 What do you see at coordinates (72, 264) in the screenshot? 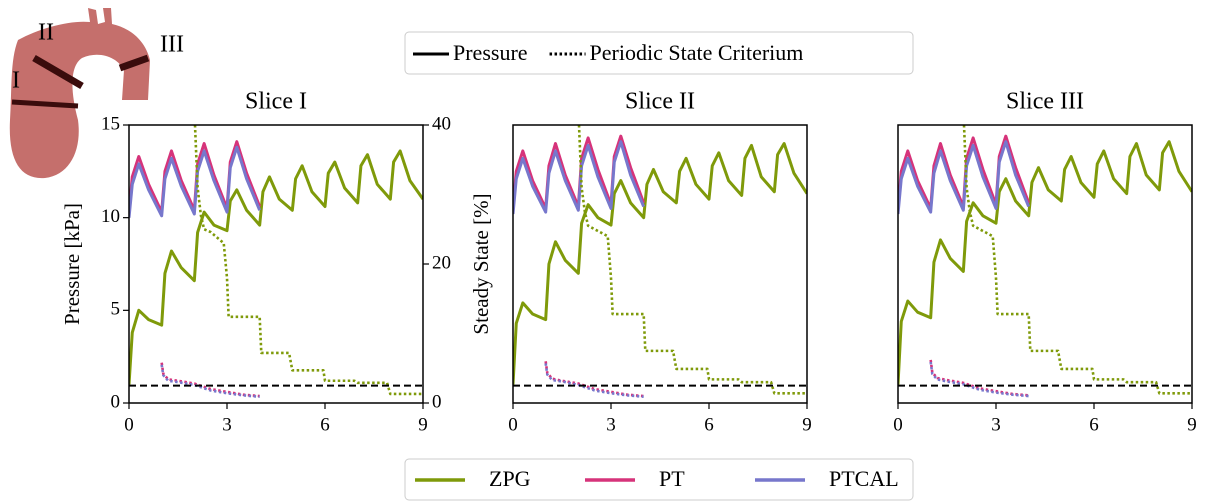
I see `y-axis-label: Pressure [kPa]` at bounding box center [72, 264].